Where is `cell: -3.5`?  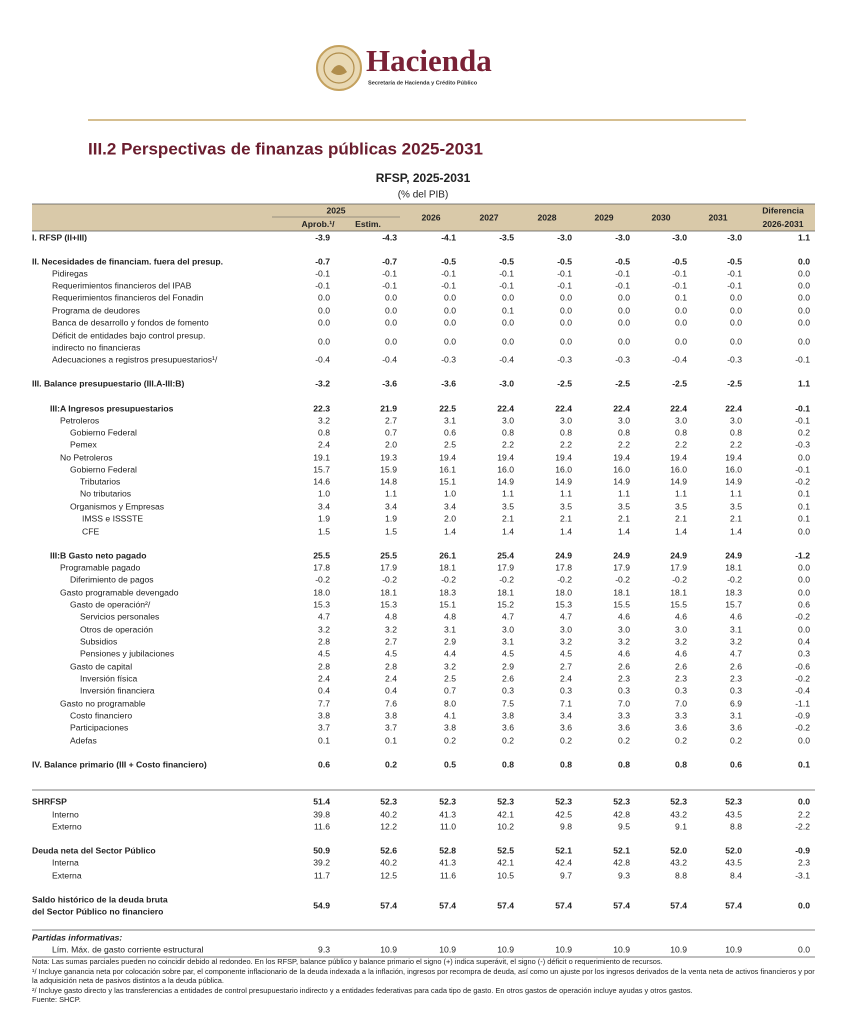 cell: -3.5 is located at coordinates (506, 237).